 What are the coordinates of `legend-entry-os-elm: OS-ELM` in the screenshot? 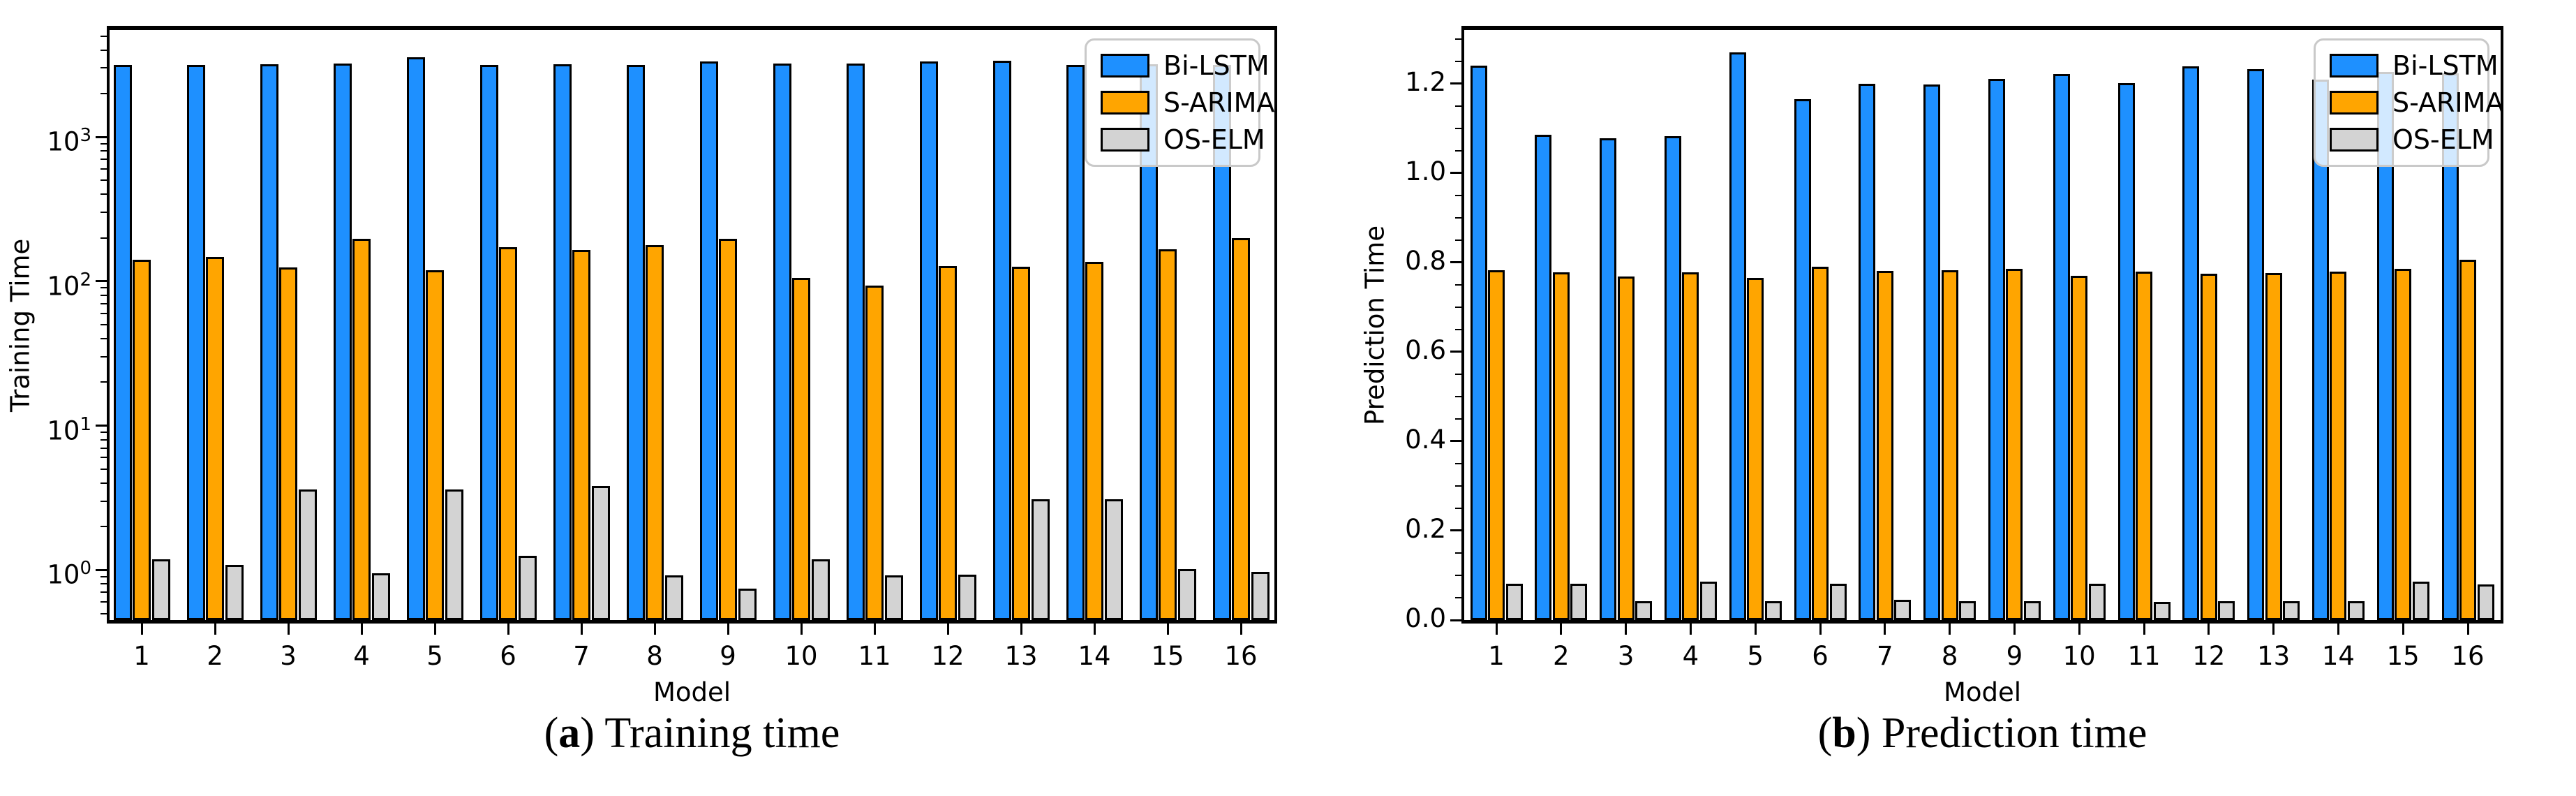 It's located at (2412, 139).